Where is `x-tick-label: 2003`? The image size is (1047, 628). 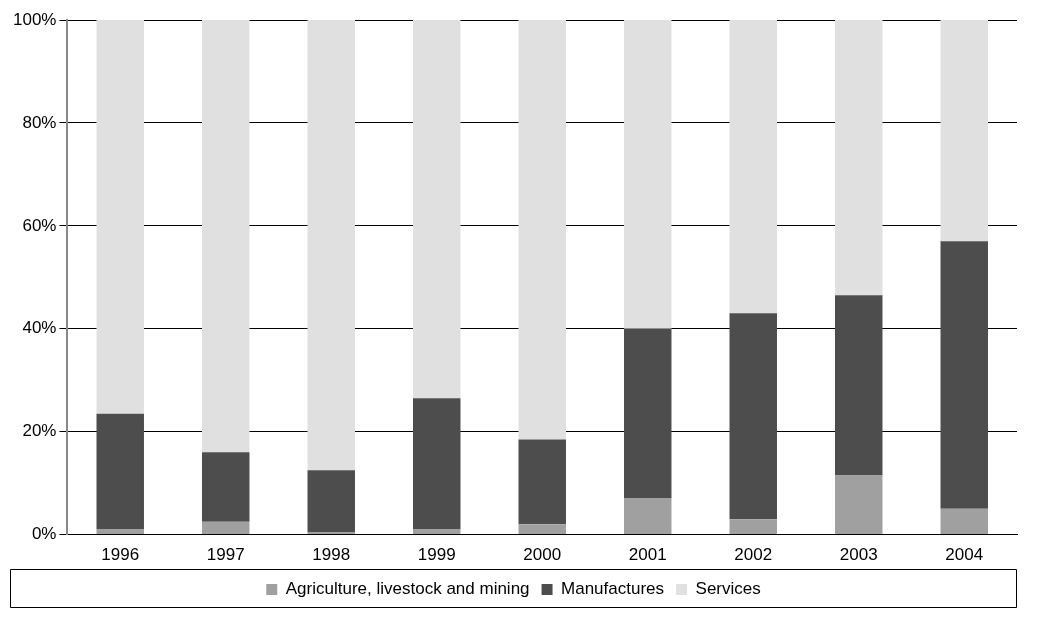
x-tick-label: 2003 is located at coordinates (858, 555).